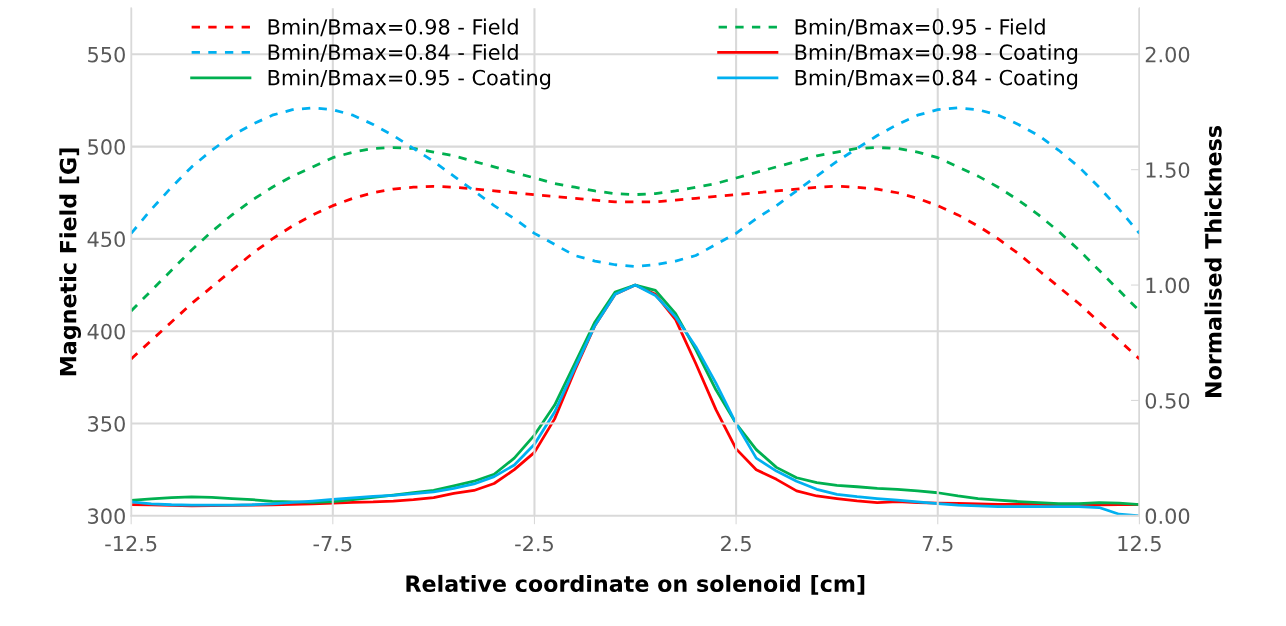 The image size is (1286, 626). What do you see at coordinates (409, 79) in the screenshot?
I see `legend-label: Bmin/Bmax=0.95 - Coating` at bounding box center [409, 79].